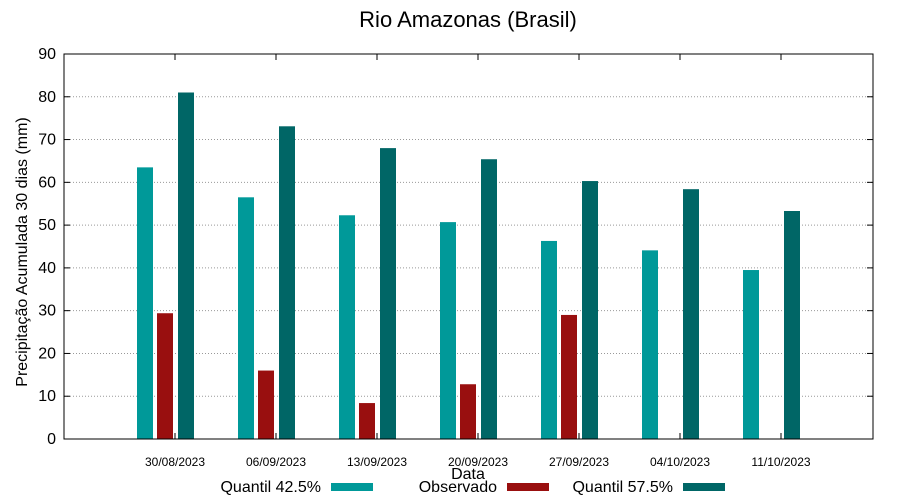  What do you see at coordinates (276, 462) in the screenshot?
I see `x-tick-label-06-09-2023: 06/09/2023` at bounding box center [276, 462].